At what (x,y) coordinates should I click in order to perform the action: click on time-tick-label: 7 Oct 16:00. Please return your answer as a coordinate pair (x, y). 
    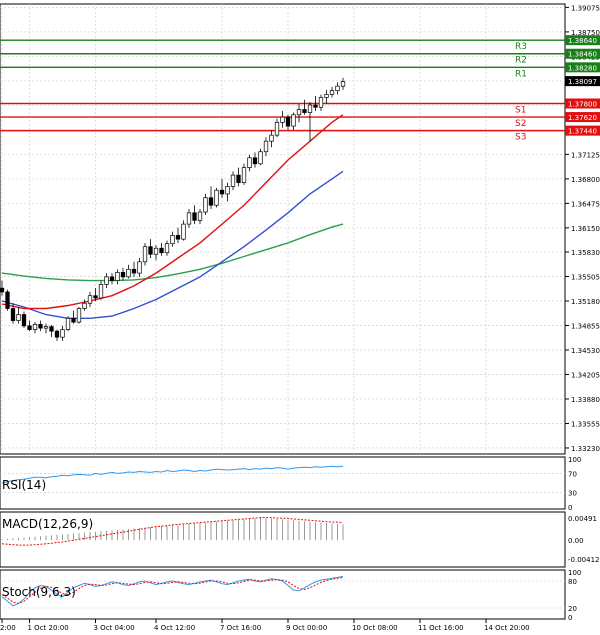
    Looking at the image, I should click on (240, 628).